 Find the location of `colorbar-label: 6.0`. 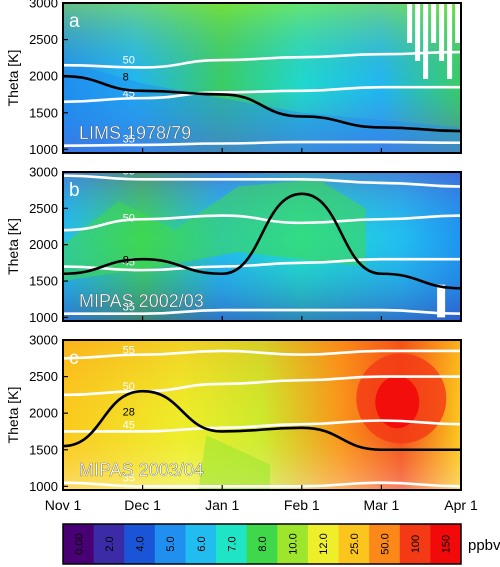

colorbar-label: 6.0 is located at coordinates (202, 543).